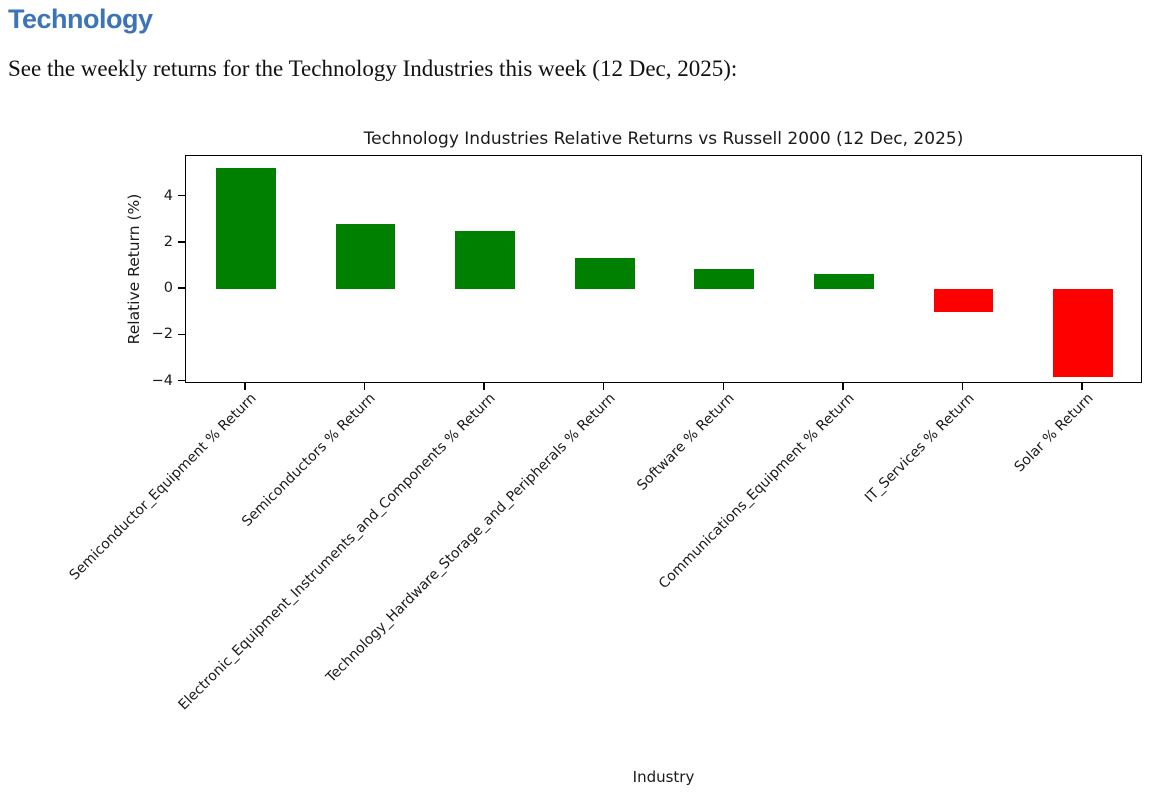 This screenshot has width=1150, height=800. What do you see at coordinates (724, 279) in the screenshot?
I see `chart-bar-software` at bounding box center [724, 279].